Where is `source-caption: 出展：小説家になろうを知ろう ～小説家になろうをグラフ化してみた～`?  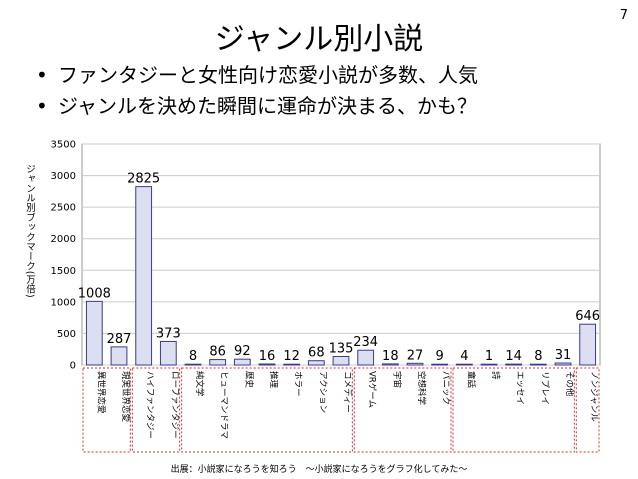
source-caption: 出展：小説家になろうを知ろう ～小説家になろうをグラフ化してみた～ is located at coordinates (319, 470).